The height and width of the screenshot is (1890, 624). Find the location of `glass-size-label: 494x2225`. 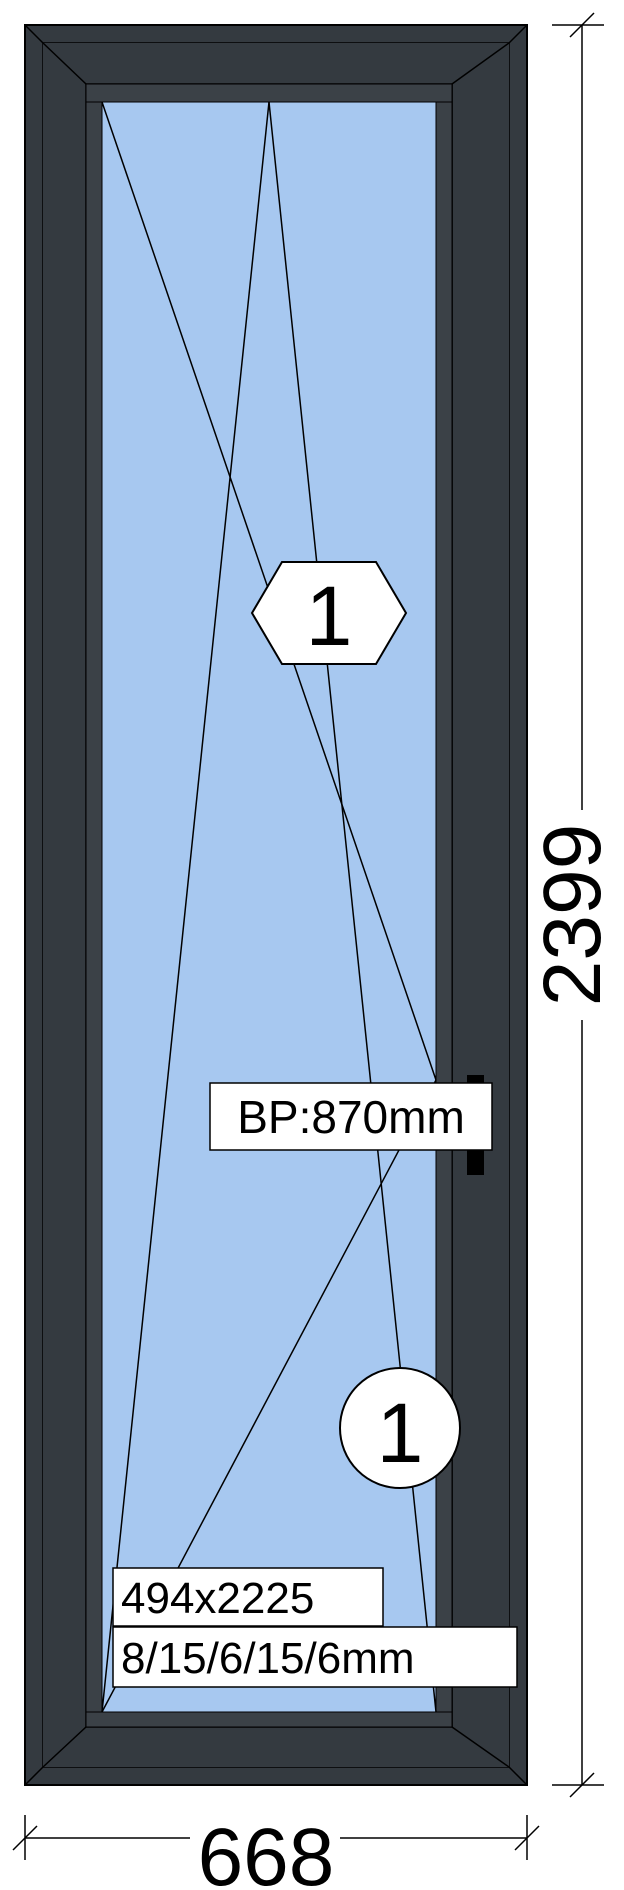

glass-size-label: 494x2225 is located at coordinates (248, 1597).